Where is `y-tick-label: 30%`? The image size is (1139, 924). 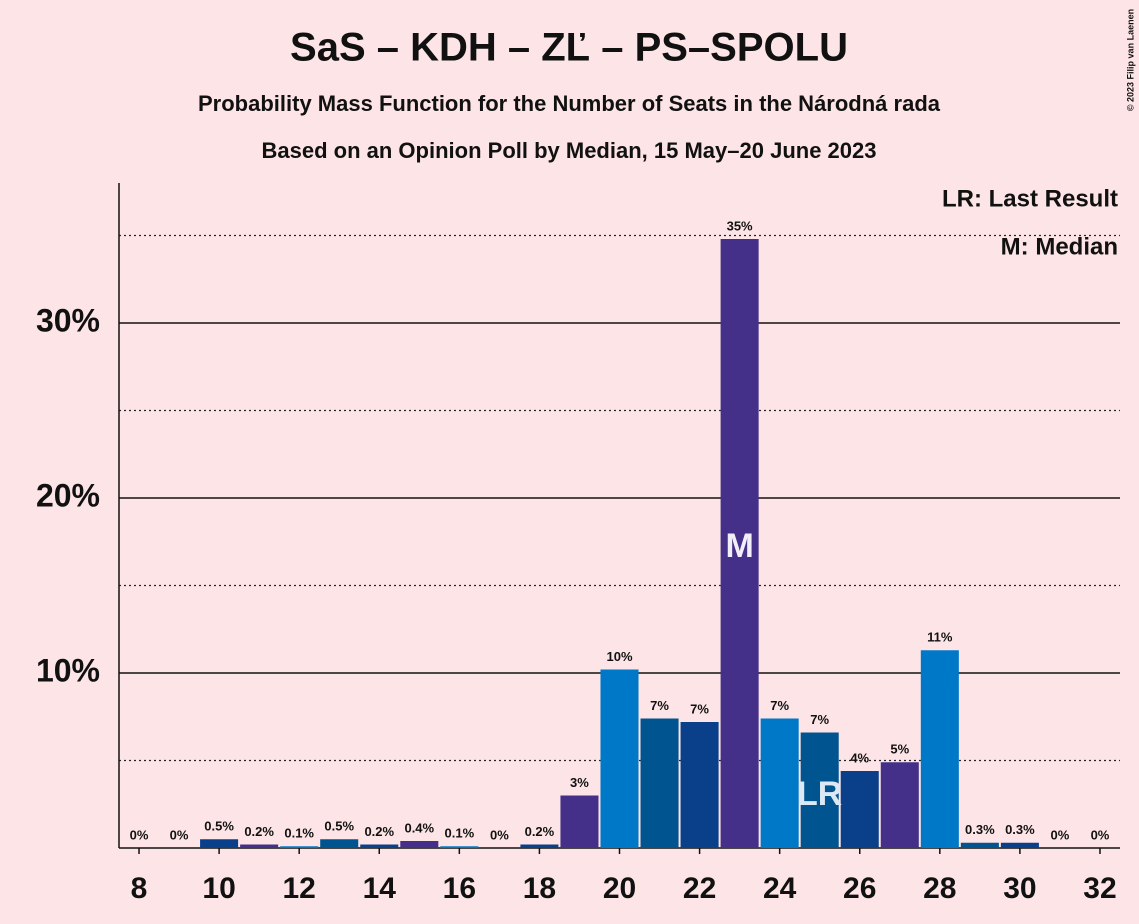
y-tick-label: 30% is located at coordinates (68, 320).